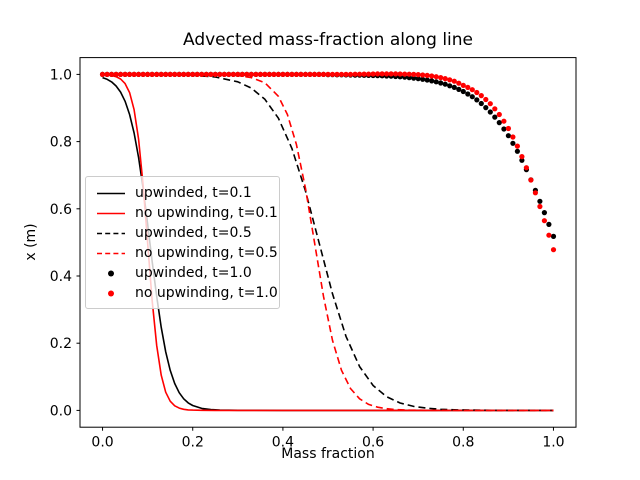 Image resolution: width=640 pixels, height=480 pixels. I want to click on y-tick-label: 0.6, so click(61, 210).